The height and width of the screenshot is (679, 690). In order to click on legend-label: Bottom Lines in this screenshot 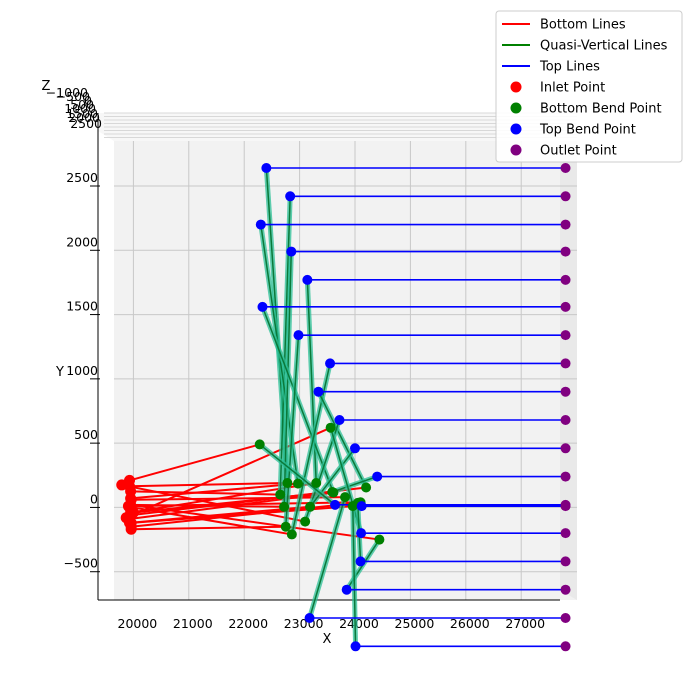, I will do `click(583, 25)`.